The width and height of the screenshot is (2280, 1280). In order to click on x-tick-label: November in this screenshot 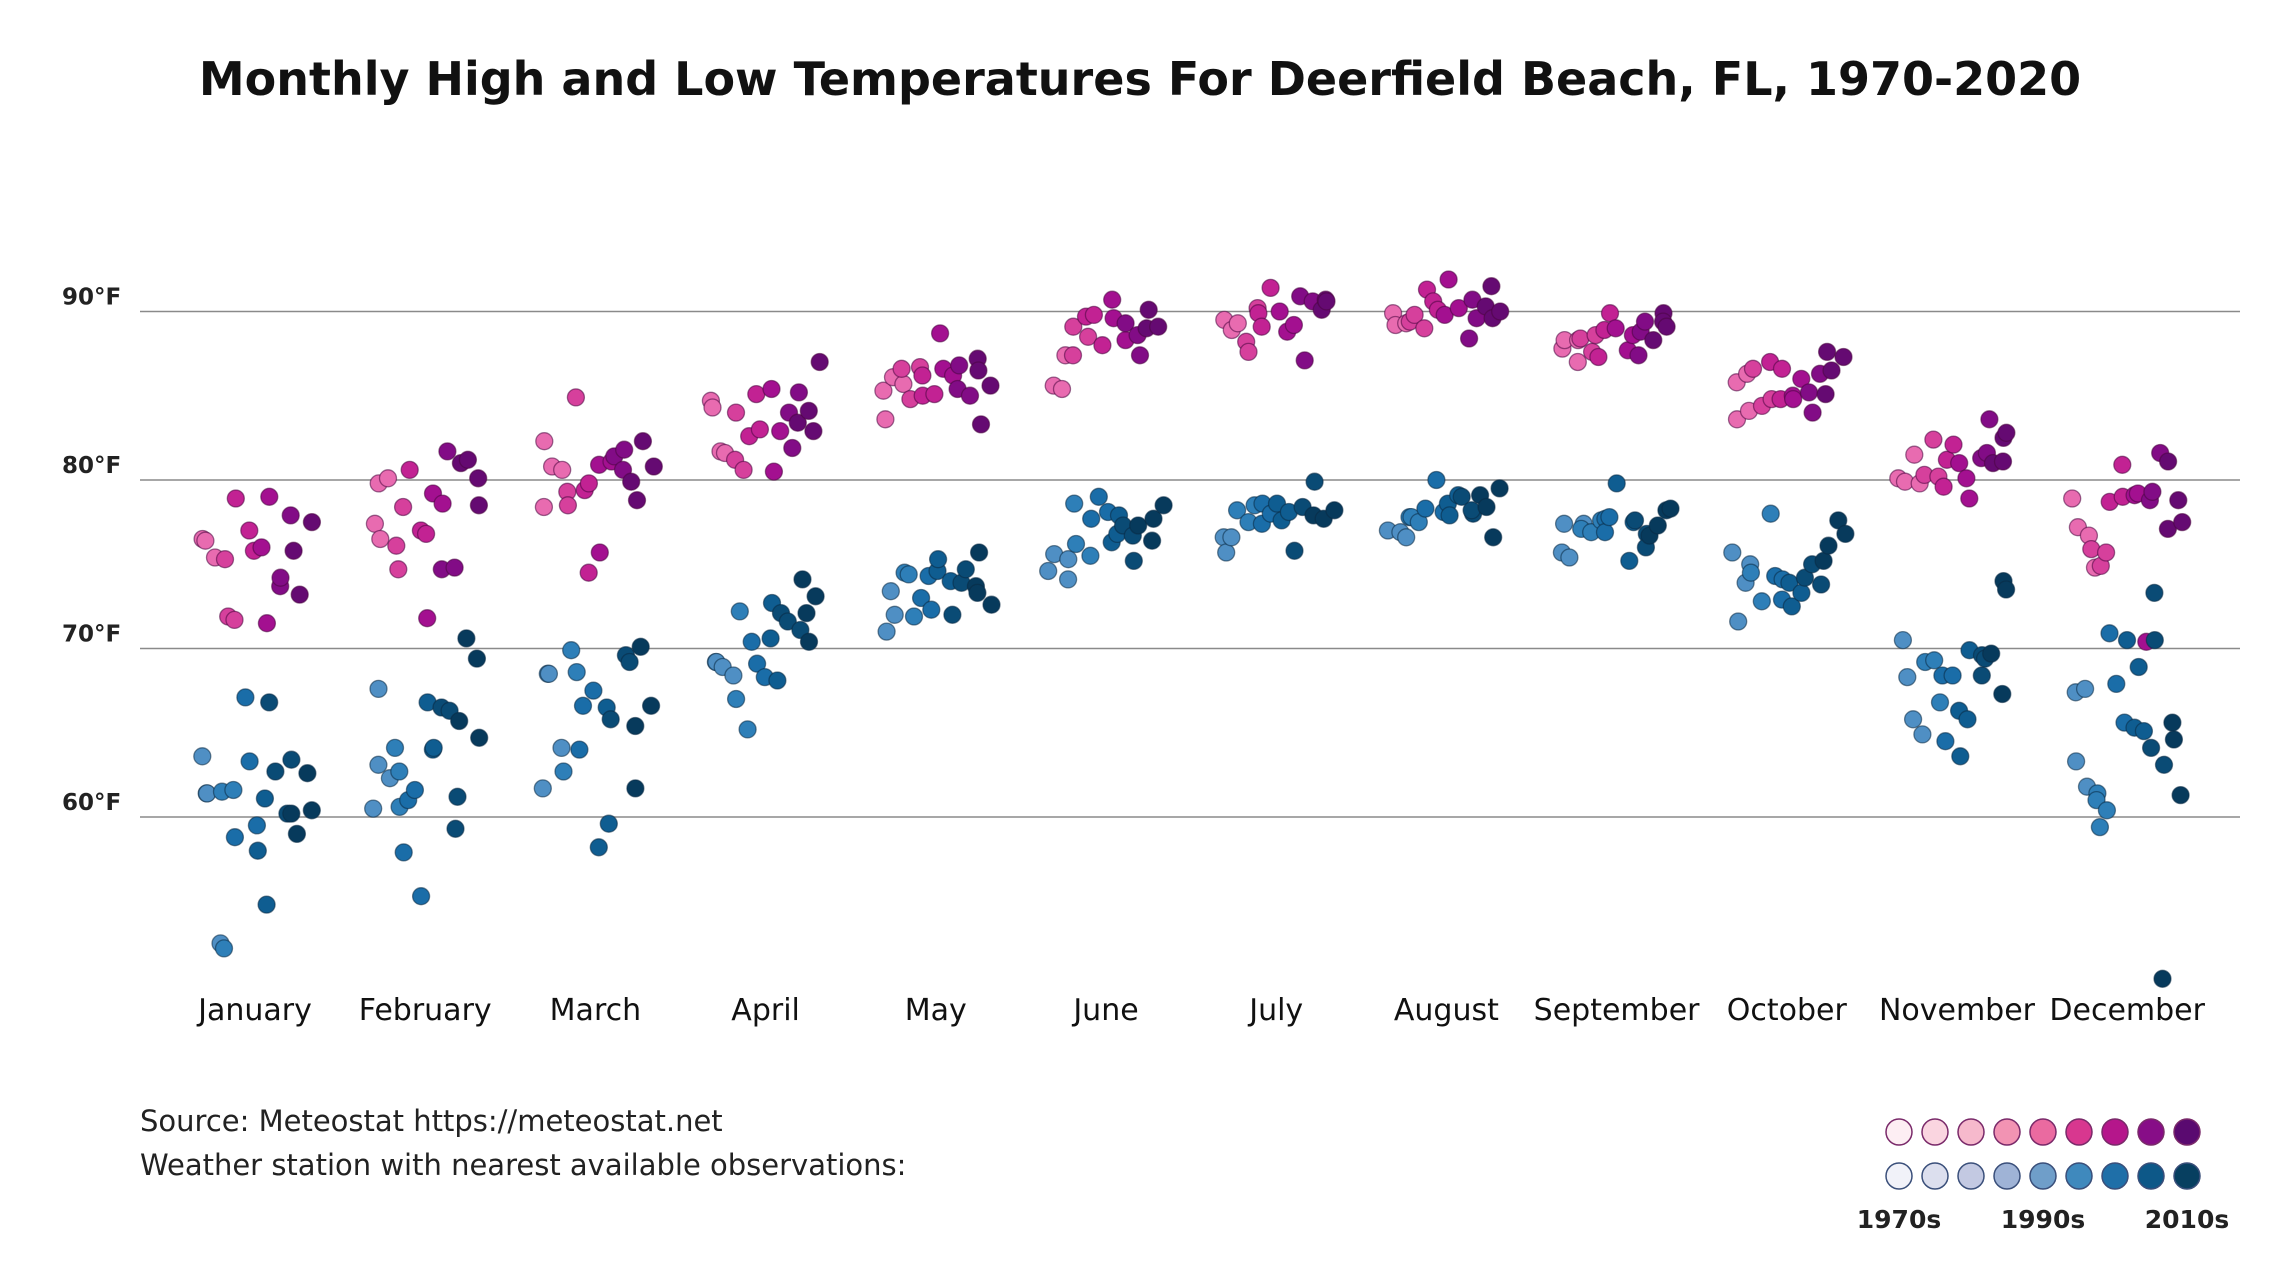, I will do `click(1957, 1010)`.